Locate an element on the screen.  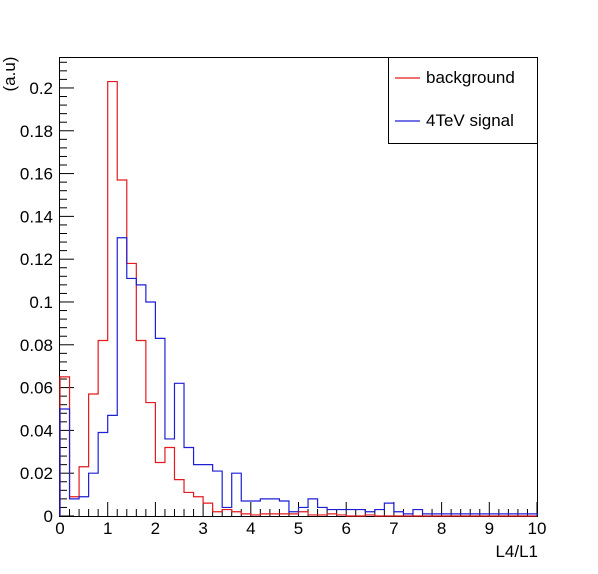
y-tick-label: 0 is located at coordinates (48, 516).